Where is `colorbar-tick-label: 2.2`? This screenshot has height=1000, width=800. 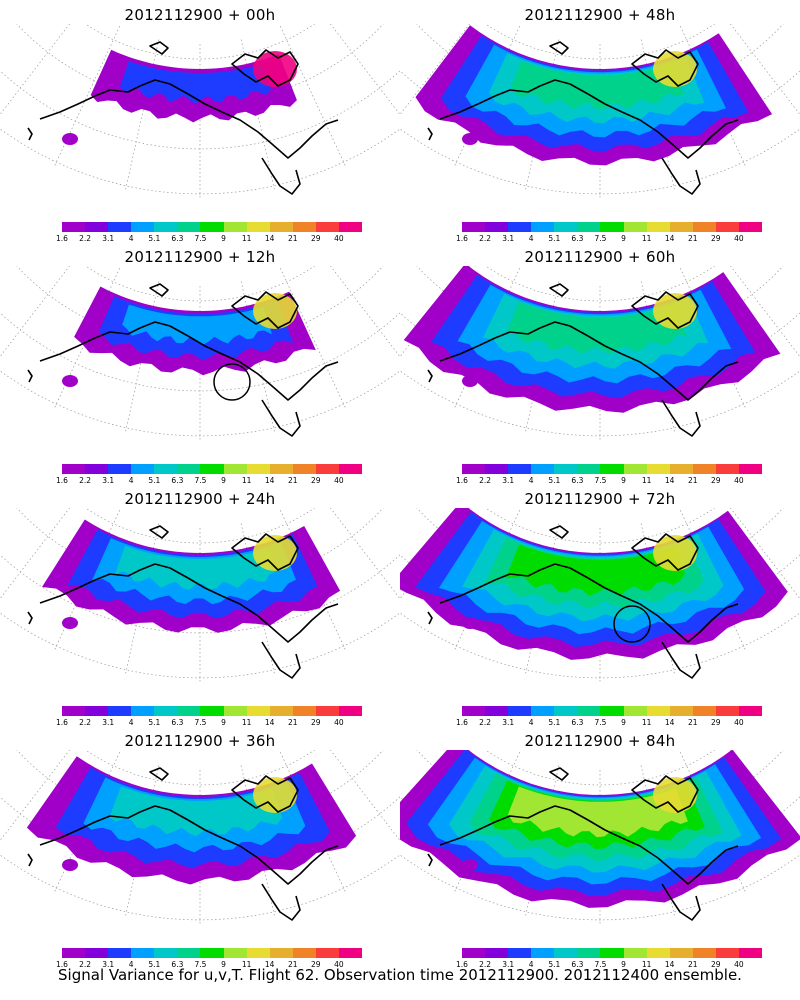 colorbar-tick-label: 2.2 is located at coordinates (85, 722).